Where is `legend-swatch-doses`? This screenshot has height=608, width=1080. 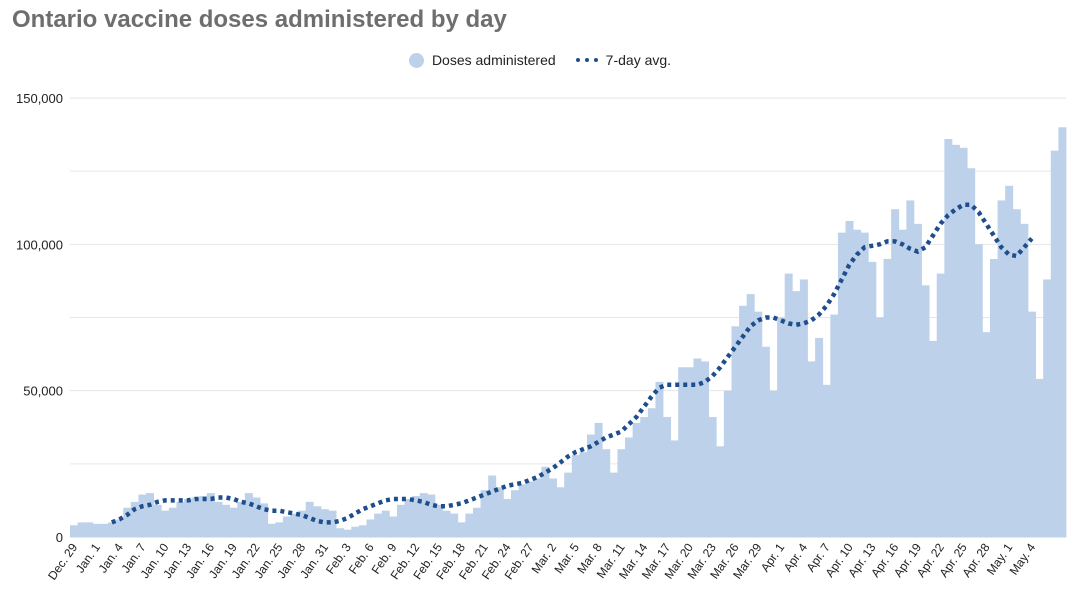
legend-swatch-doses is located at coordinates (416, 60).